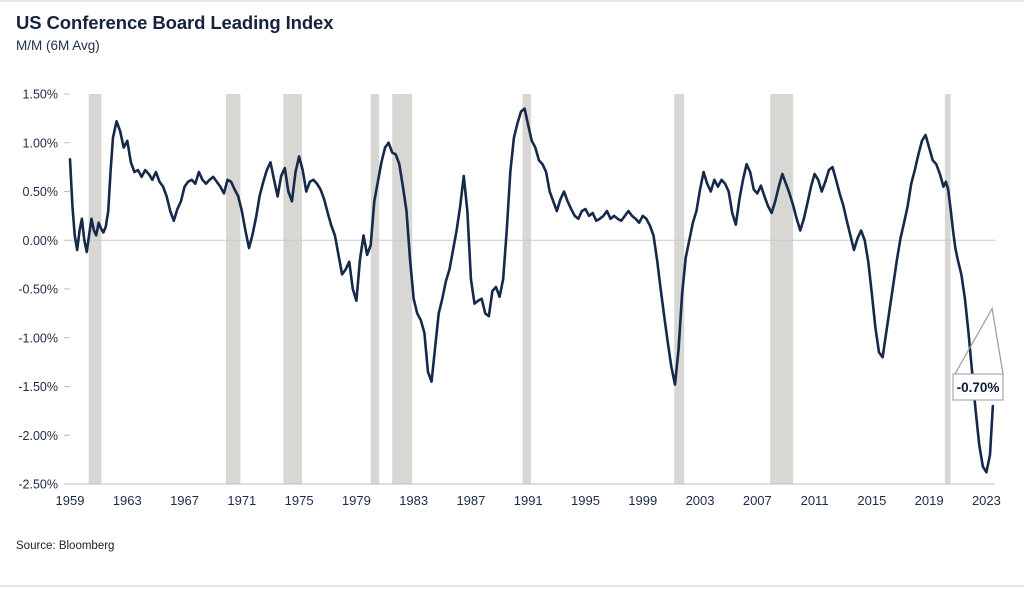 The height and width of the screenshot is (589, 1024). I want to click on y-axis-label: 1.00%, so click(40, 143).